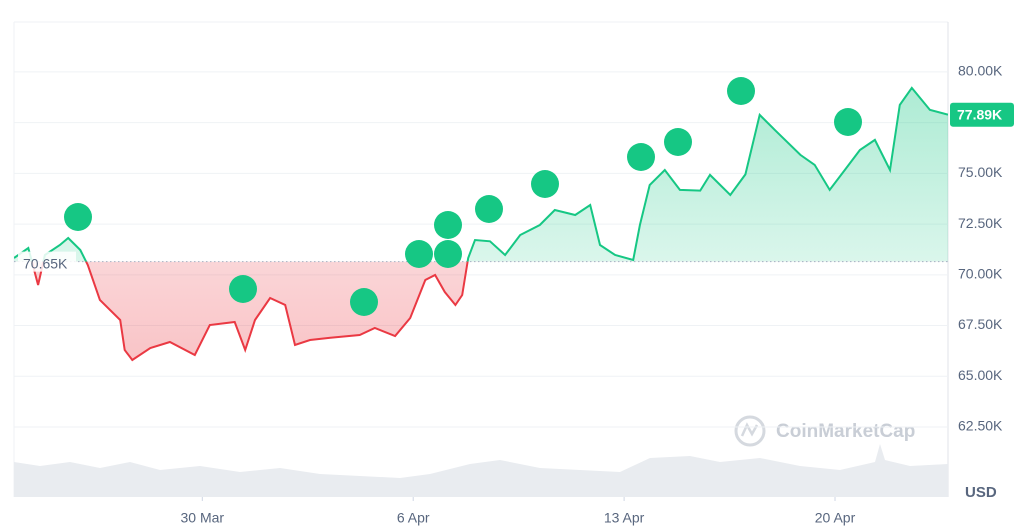  What do you see at coordinates (980, 274) in the screenshot?
I see `y-tick-label: 70.00K` at bounding box center [980, 274].